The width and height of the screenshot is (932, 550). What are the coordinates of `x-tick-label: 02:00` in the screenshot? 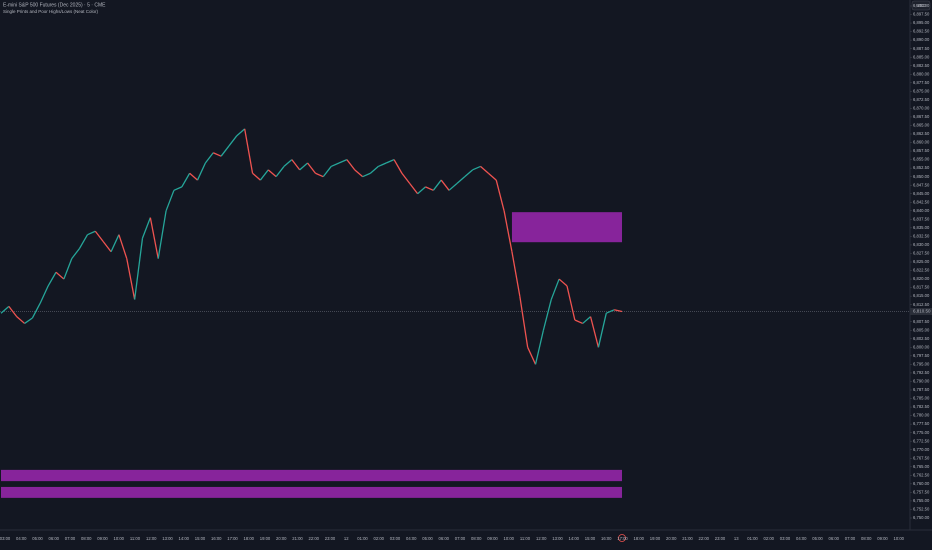 It's located at (769, 538).